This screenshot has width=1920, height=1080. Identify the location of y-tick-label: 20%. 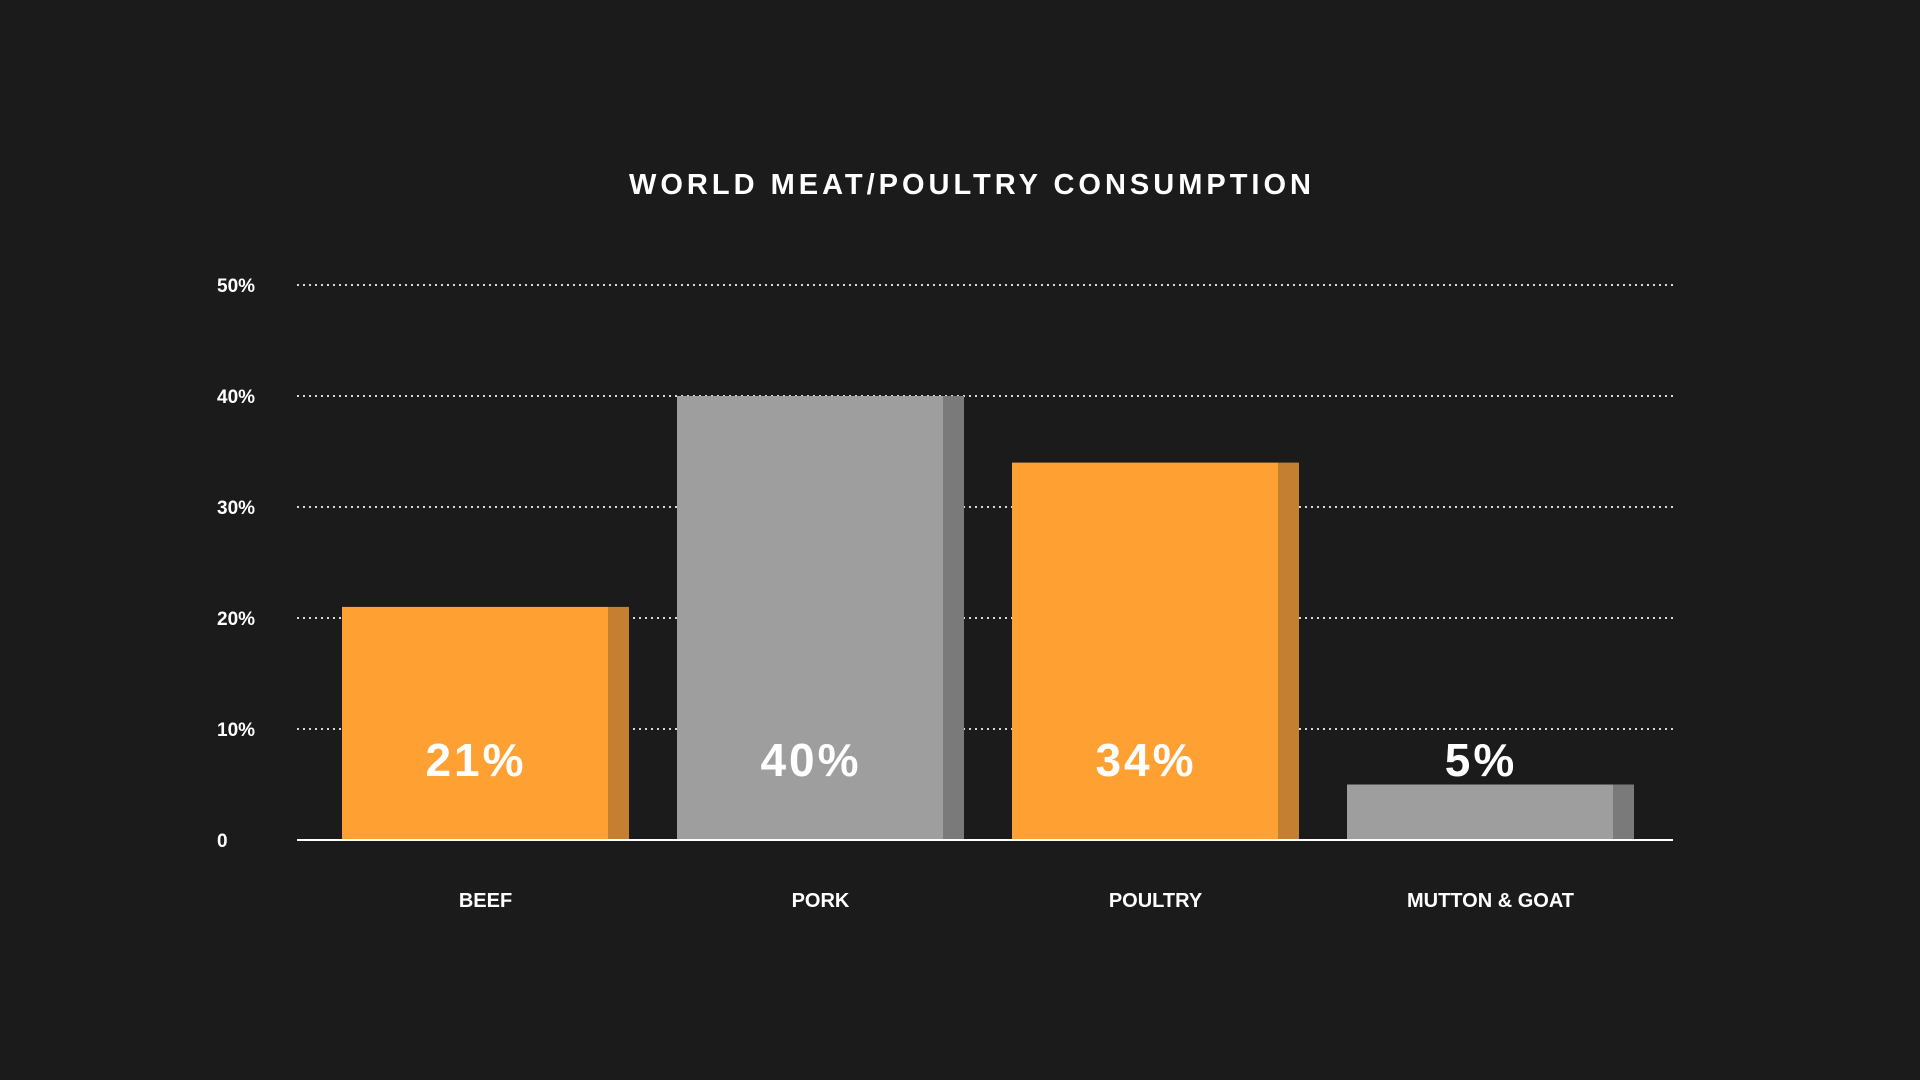
(236, 619).